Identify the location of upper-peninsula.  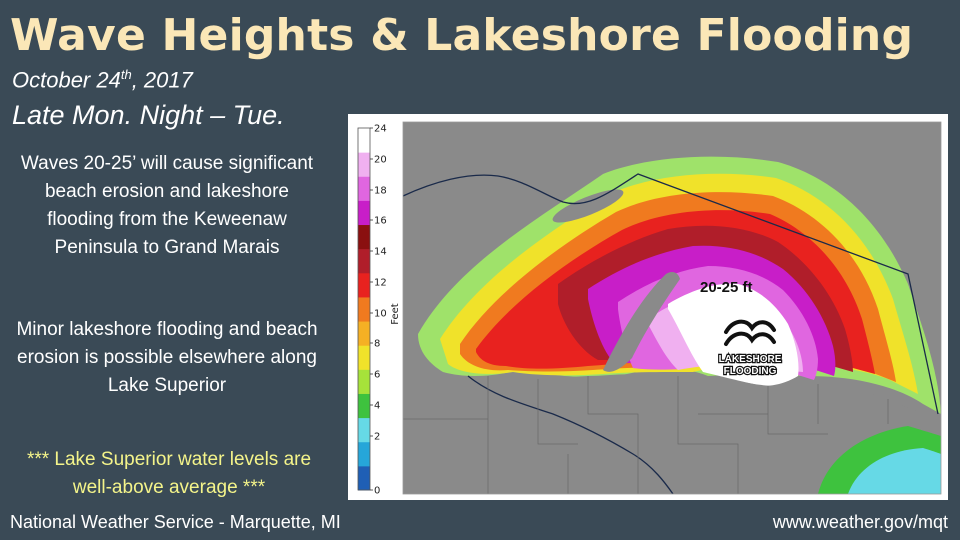
(672, 434).